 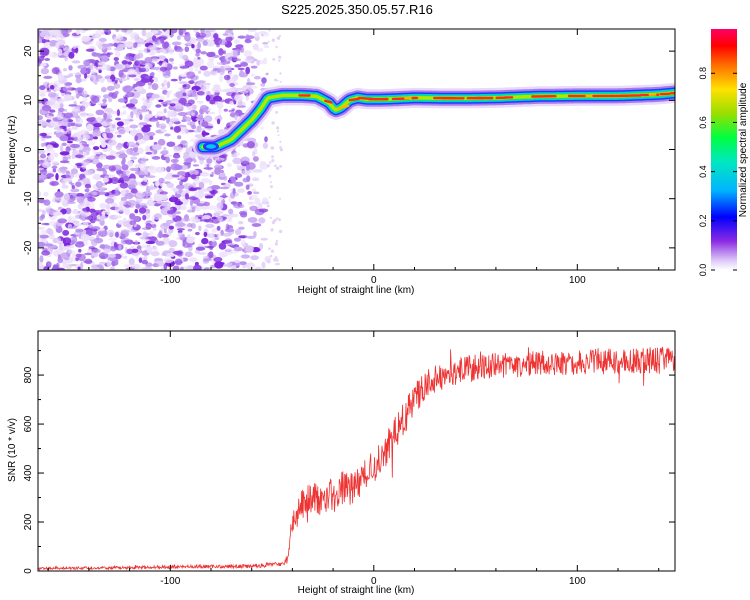 What do you see at coordinates (170, 280) in the screenshot?
I see `spectrogram-x-tick-label: -100` at bounding box center [170, 280].